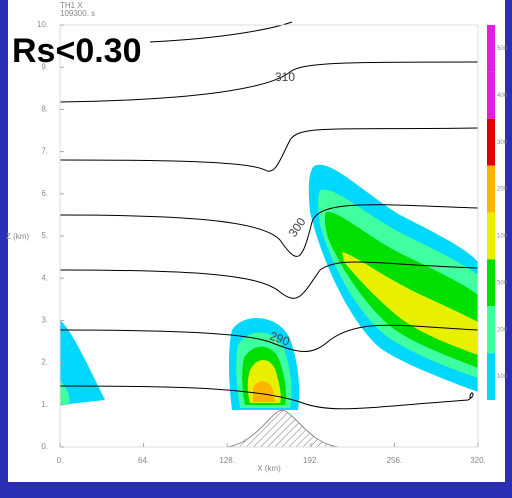  I want to click on y-tick-label: 4., so click(44, 277).